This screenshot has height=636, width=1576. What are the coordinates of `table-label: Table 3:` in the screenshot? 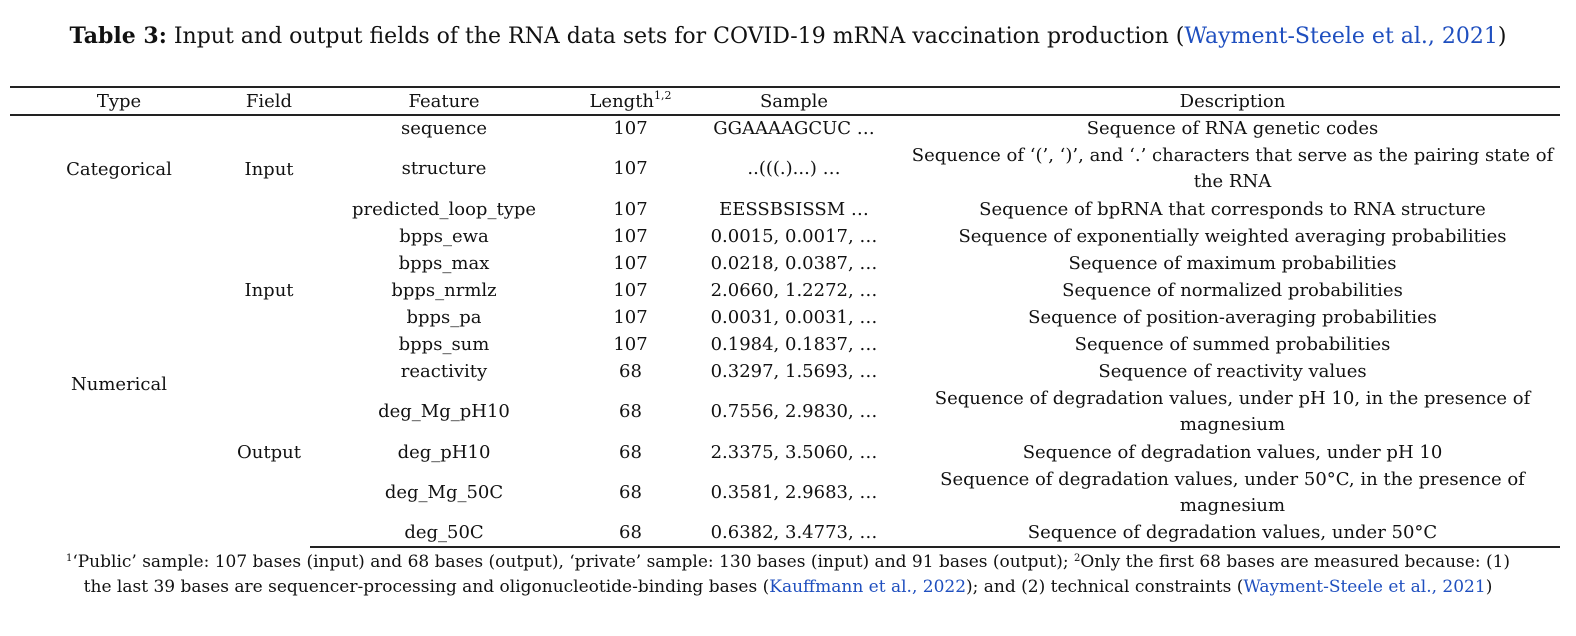 It's located at (118, 36).